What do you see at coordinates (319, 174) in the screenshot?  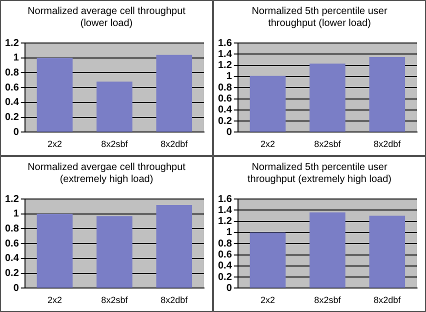 I see `chart-title: Normalized 5th percentile user throughput (extremely high load)` at bounding box center [319, 174].